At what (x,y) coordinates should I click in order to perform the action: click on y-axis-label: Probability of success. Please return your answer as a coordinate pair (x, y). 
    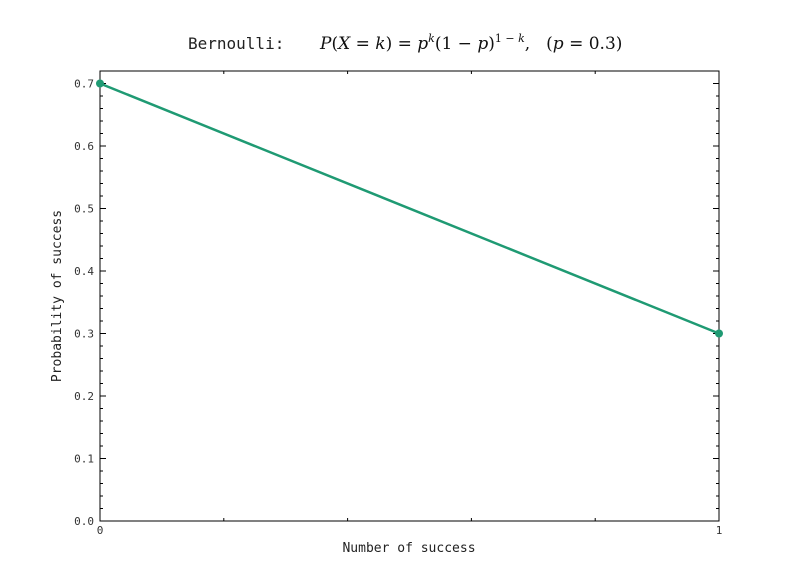
    Looking at the image, I should click on (57, 296).